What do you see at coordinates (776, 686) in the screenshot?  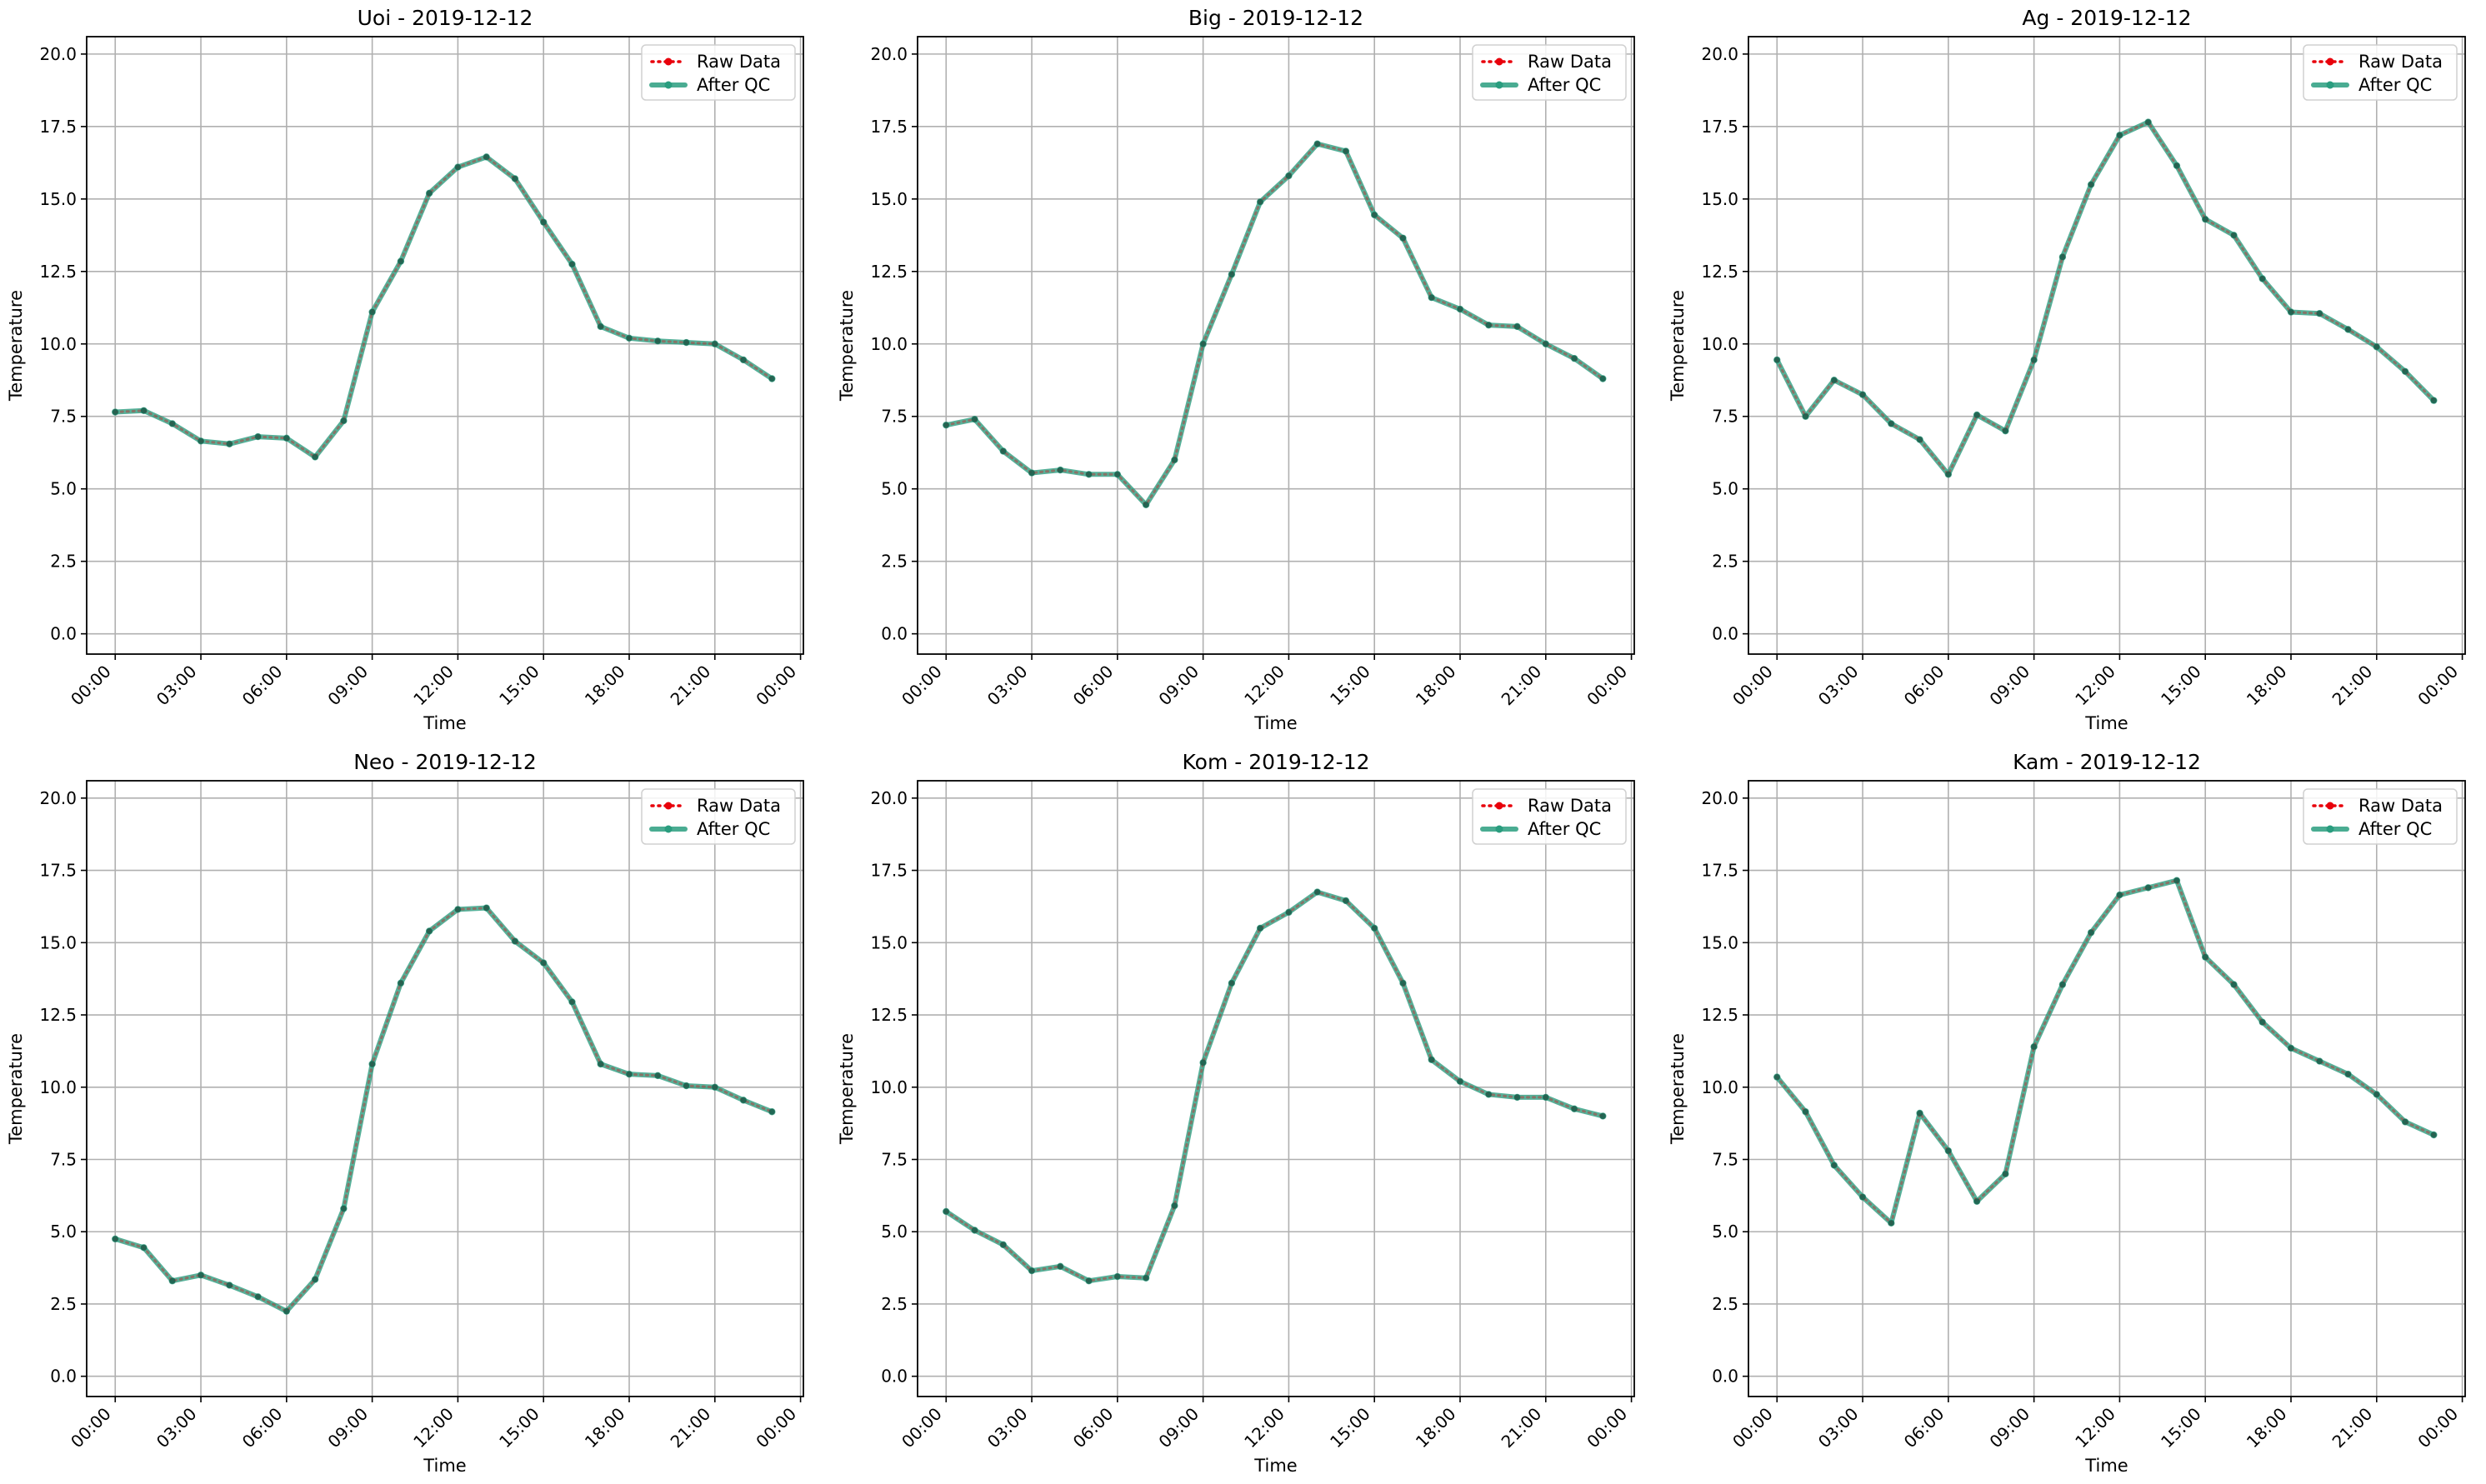 I see `x-tick-label: 00:00` at bounding box center [776, 686].